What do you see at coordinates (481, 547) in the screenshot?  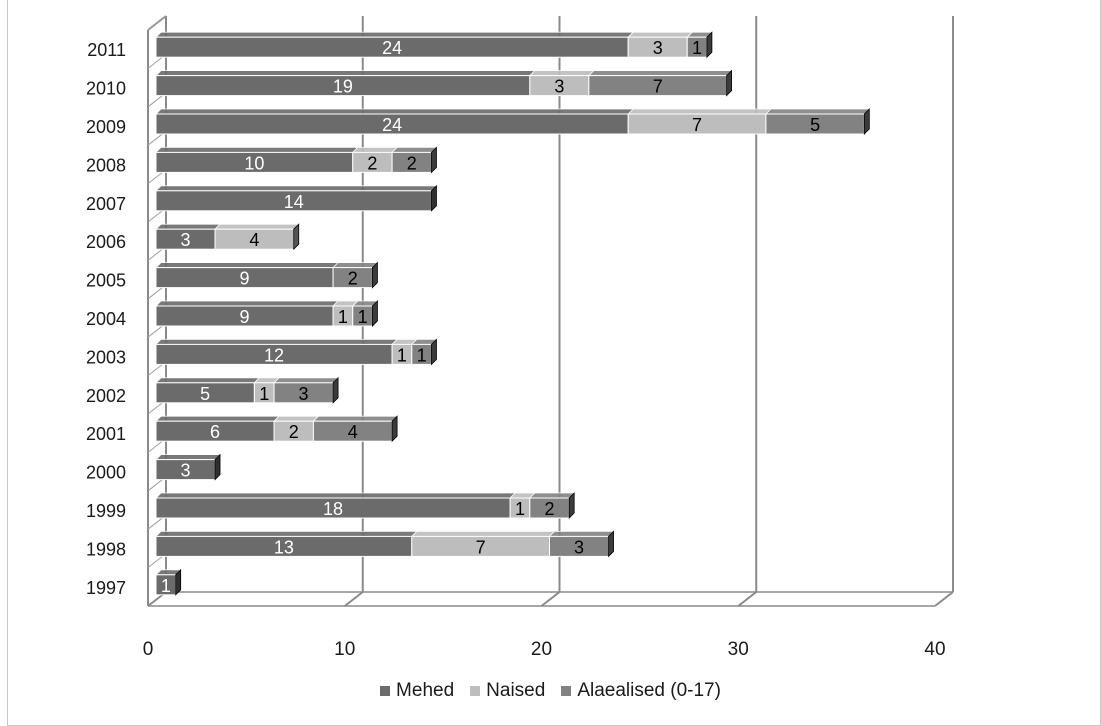 I see `data-label-1998-1: 7` at bounding box center [481, 547].